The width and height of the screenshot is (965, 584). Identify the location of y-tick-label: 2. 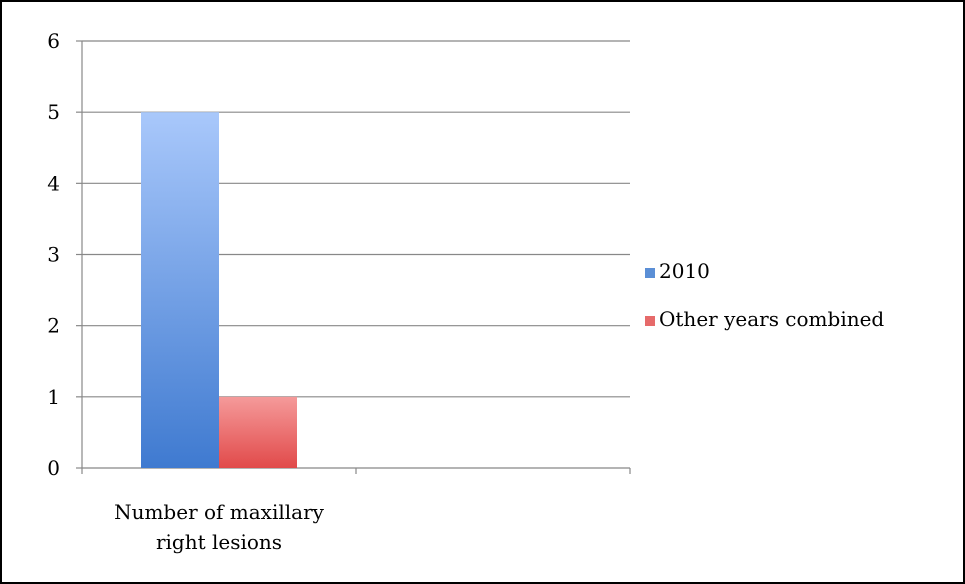
(53, 326).